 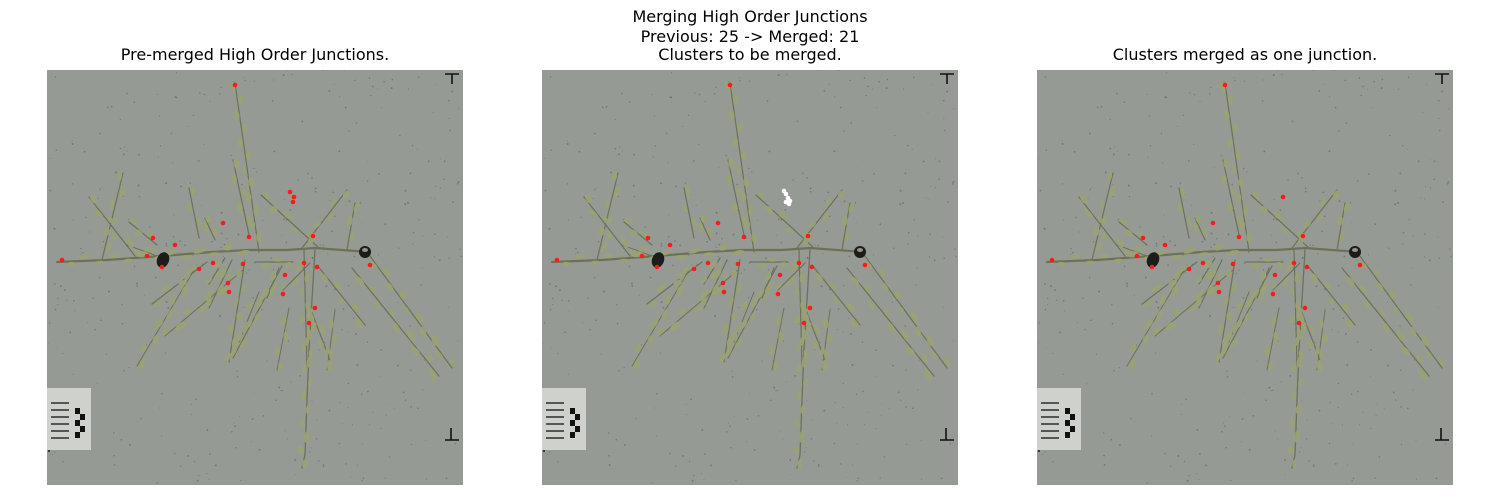 I want to click on panel-title-clusters: Clusters to be merged., so click(x=750, y=54).